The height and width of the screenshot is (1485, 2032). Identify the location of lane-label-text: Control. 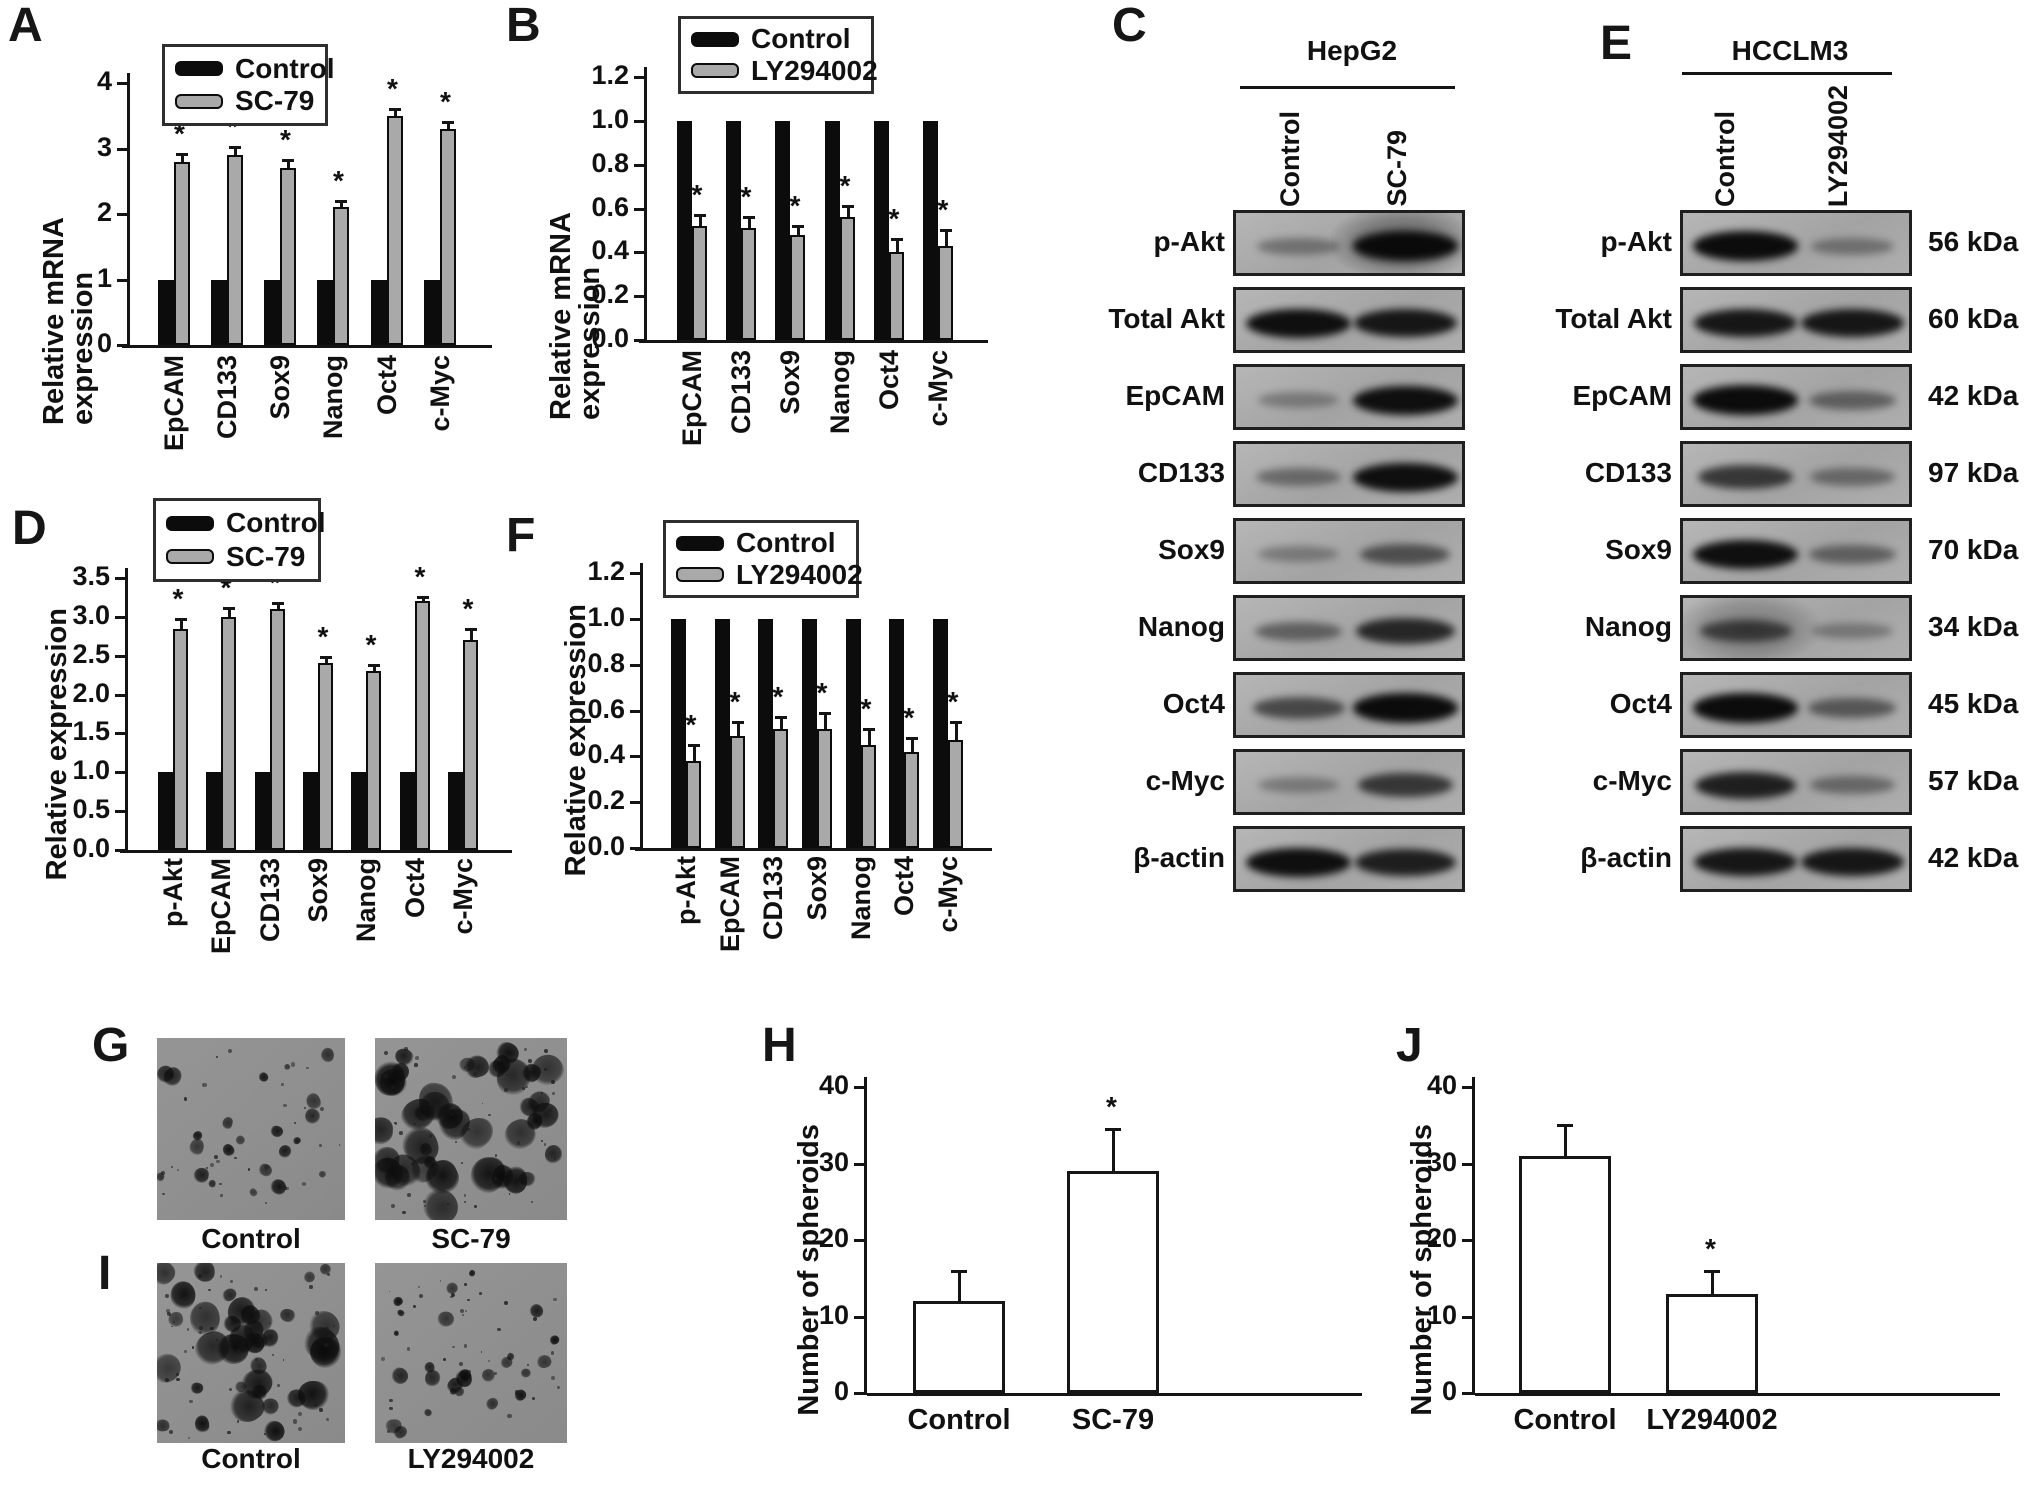
(1289, 159).